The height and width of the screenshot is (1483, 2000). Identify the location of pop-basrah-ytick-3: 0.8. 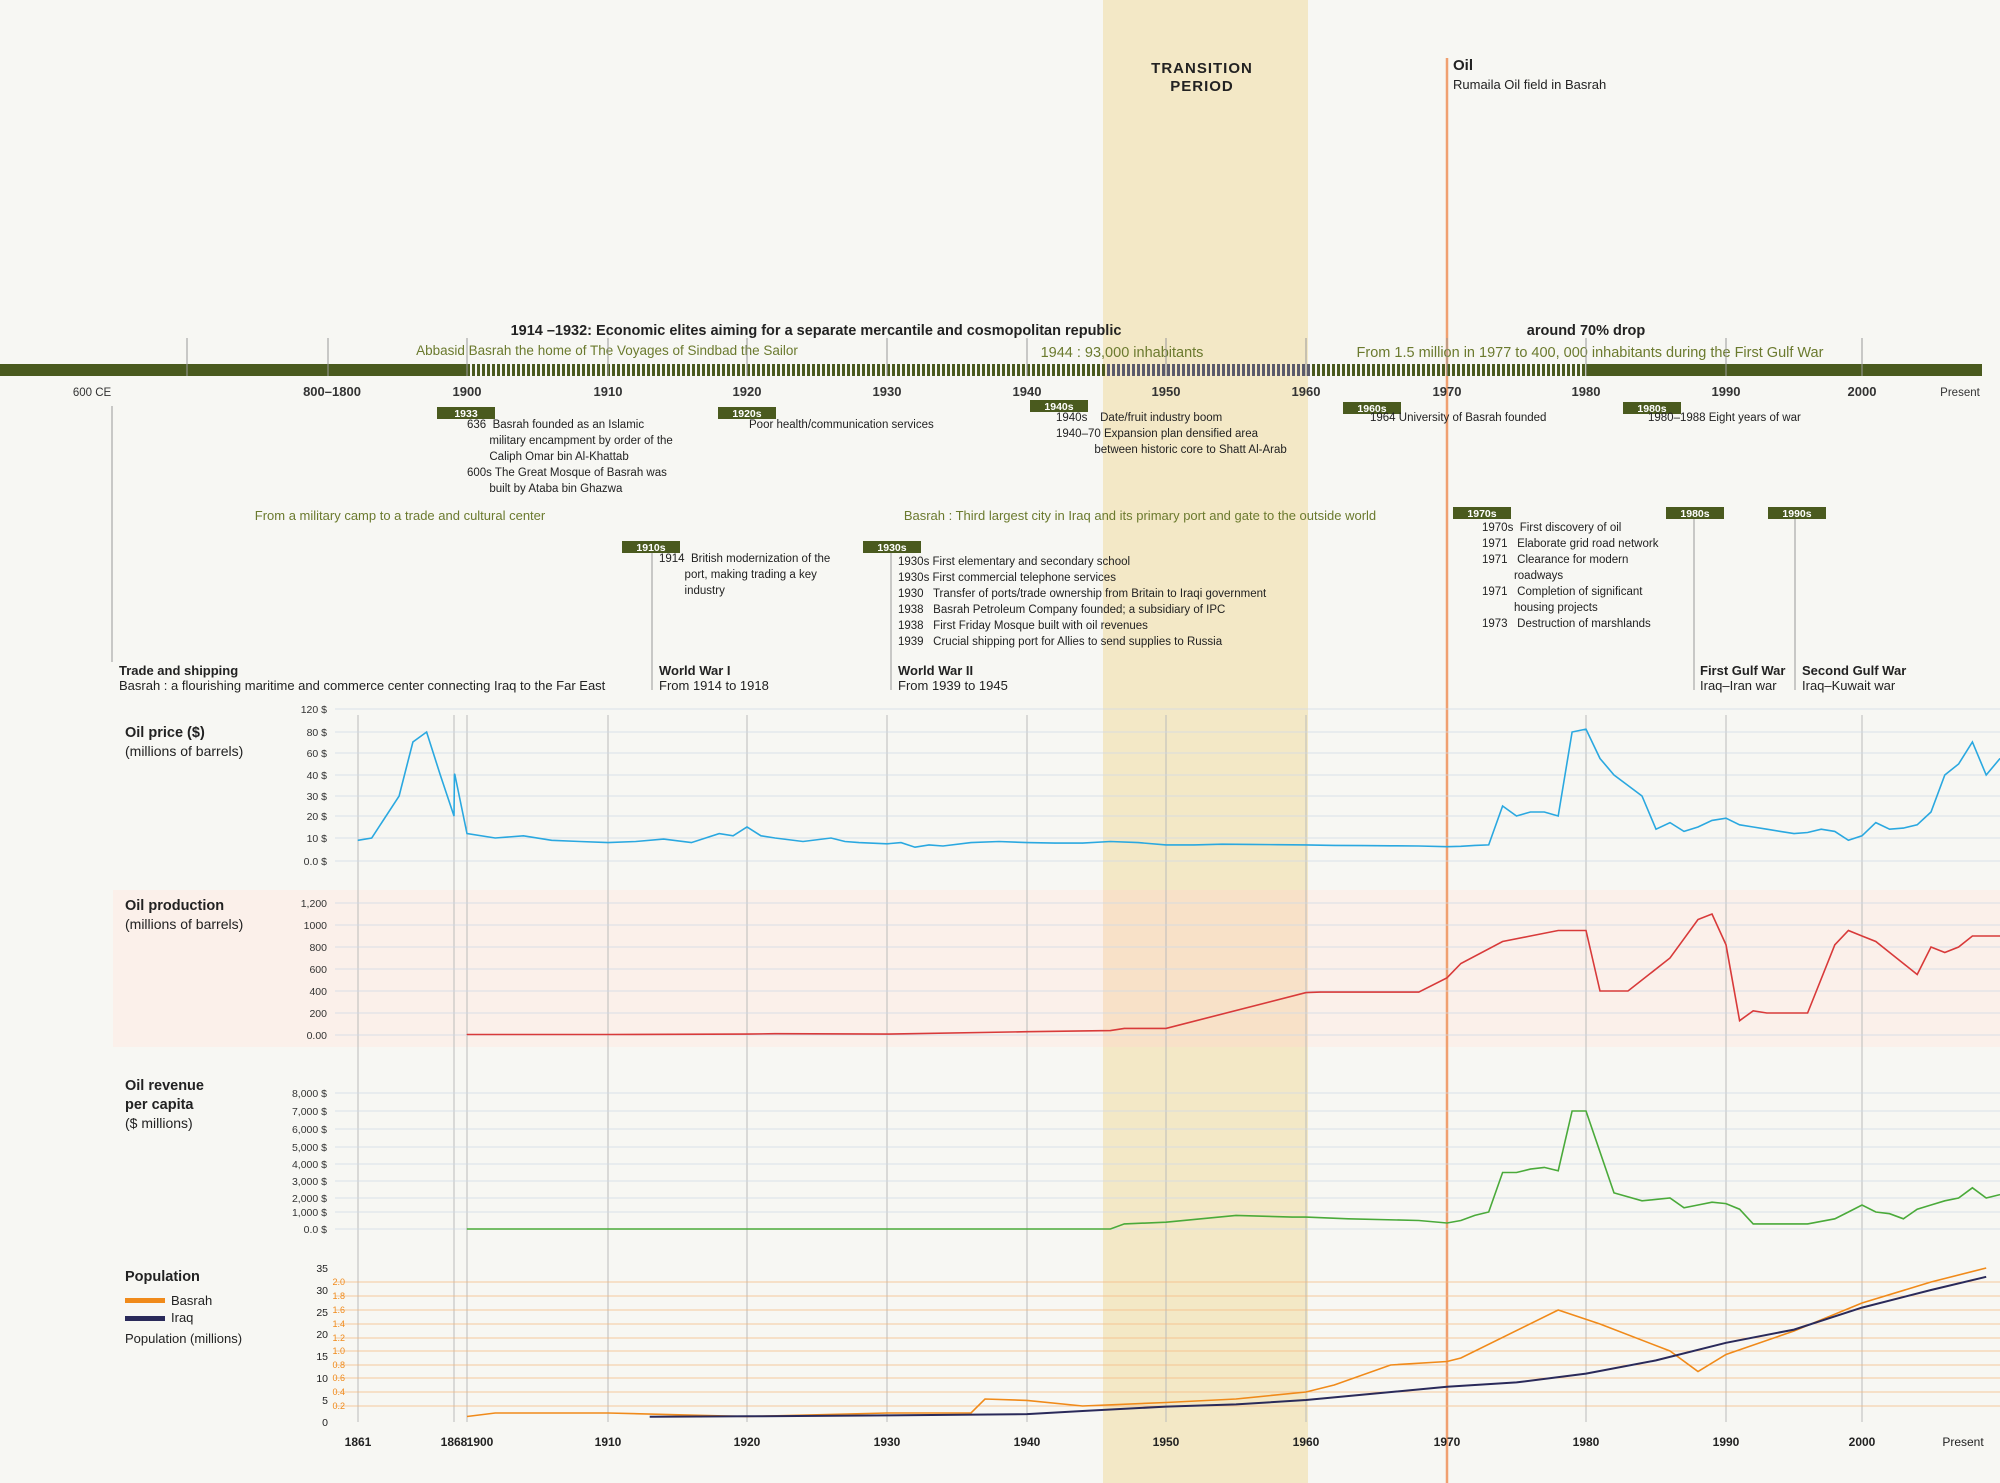
(338, 1365).